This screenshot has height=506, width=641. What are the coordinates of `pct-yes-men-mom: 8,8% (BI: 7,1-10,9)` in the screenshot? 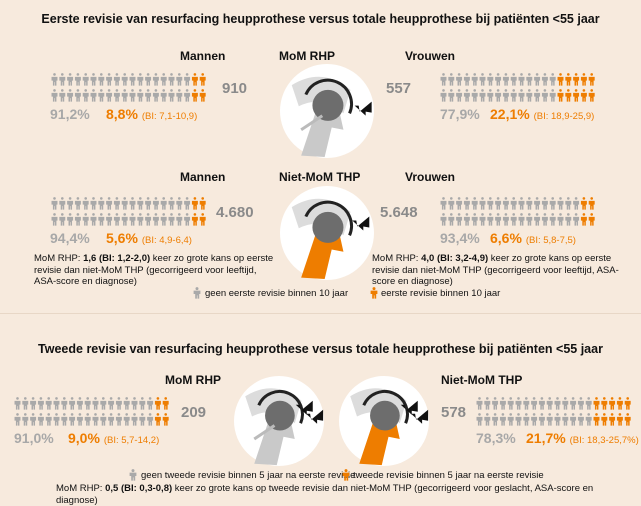 It's located at (151, 114).